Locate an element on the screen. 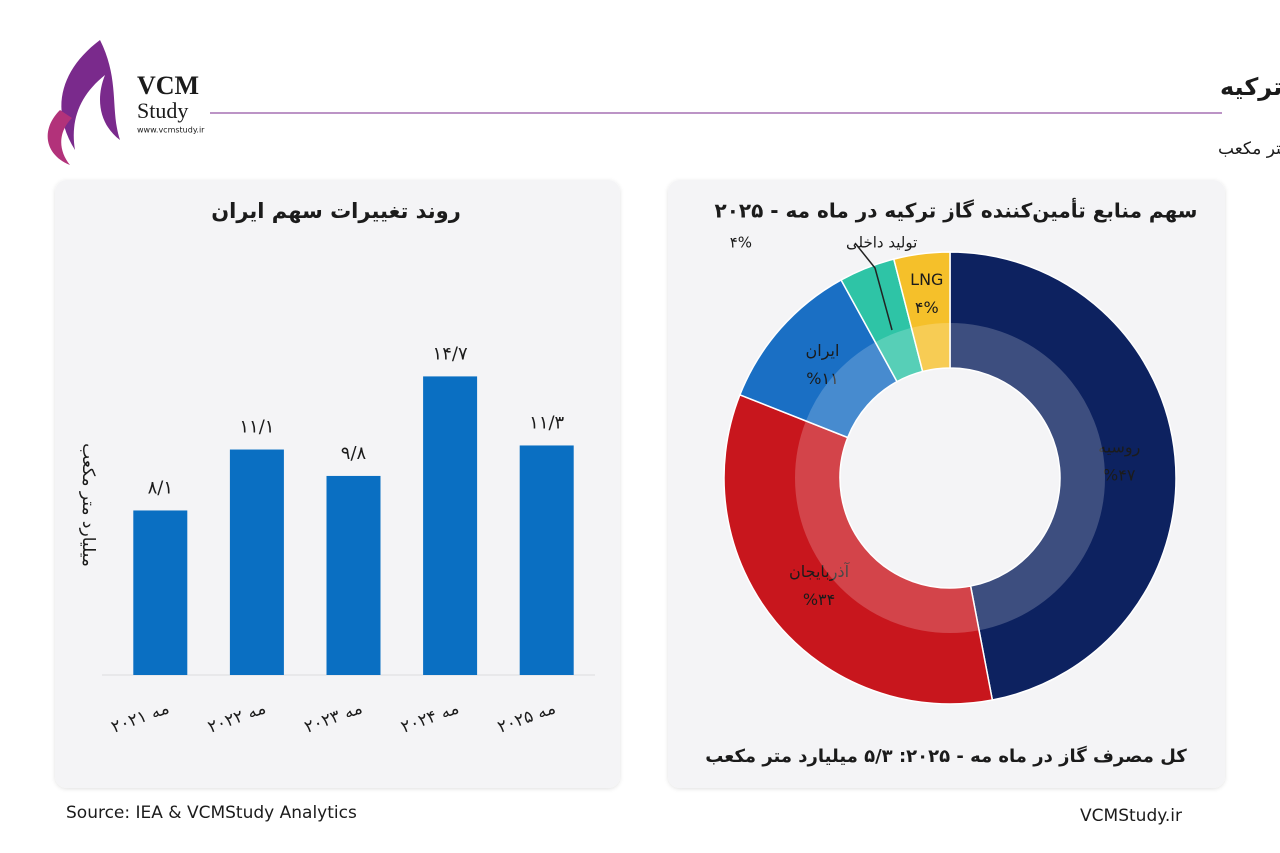 This screenshot has width=1280, height=853. logo-url: www.vcmstudy.ir is located at coordinates (171, 130).